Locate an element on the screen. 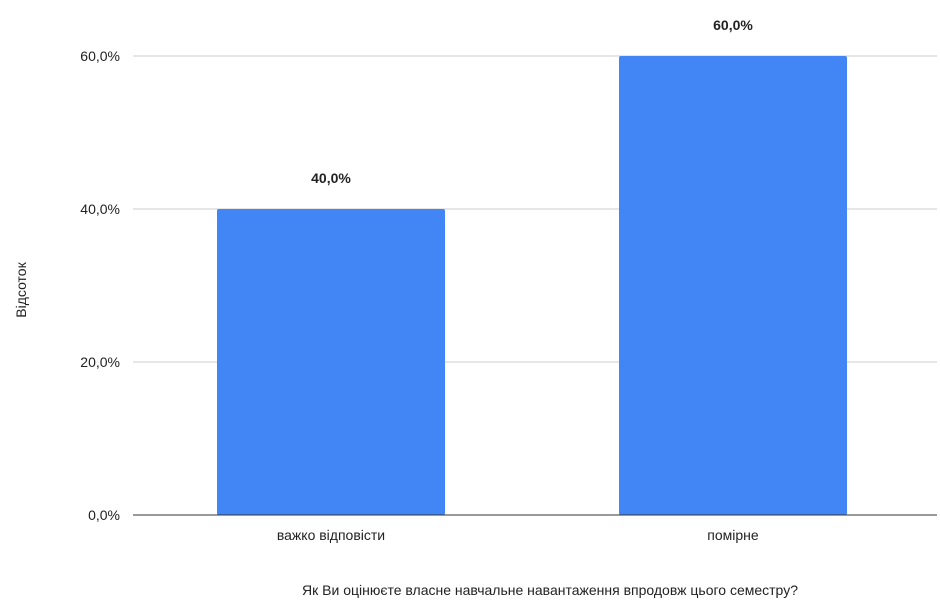 Image resolution: width=940 pixels, height=605 pixels. data-label: 40,0% is located at coordinates (331, 178).